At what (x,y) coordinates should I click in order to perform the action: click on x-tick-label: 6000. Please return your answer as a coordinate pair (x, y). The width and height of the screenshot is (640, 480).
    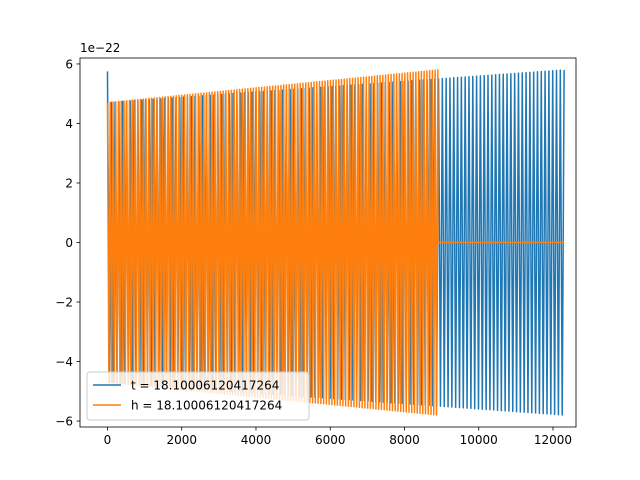
    Looking at the image, I should click on (330, 440).